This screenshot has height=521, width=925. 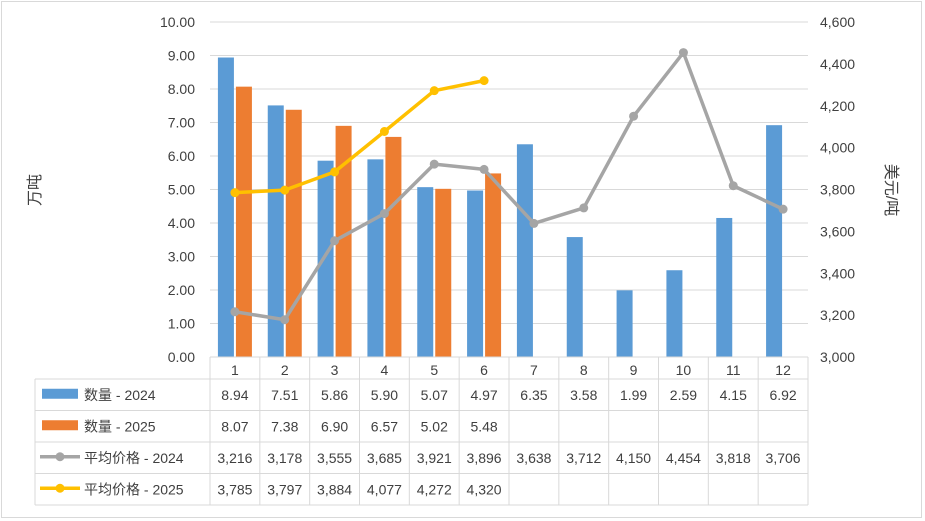 I want to click on table-cell: 5.86, so click(x=334, y=395).